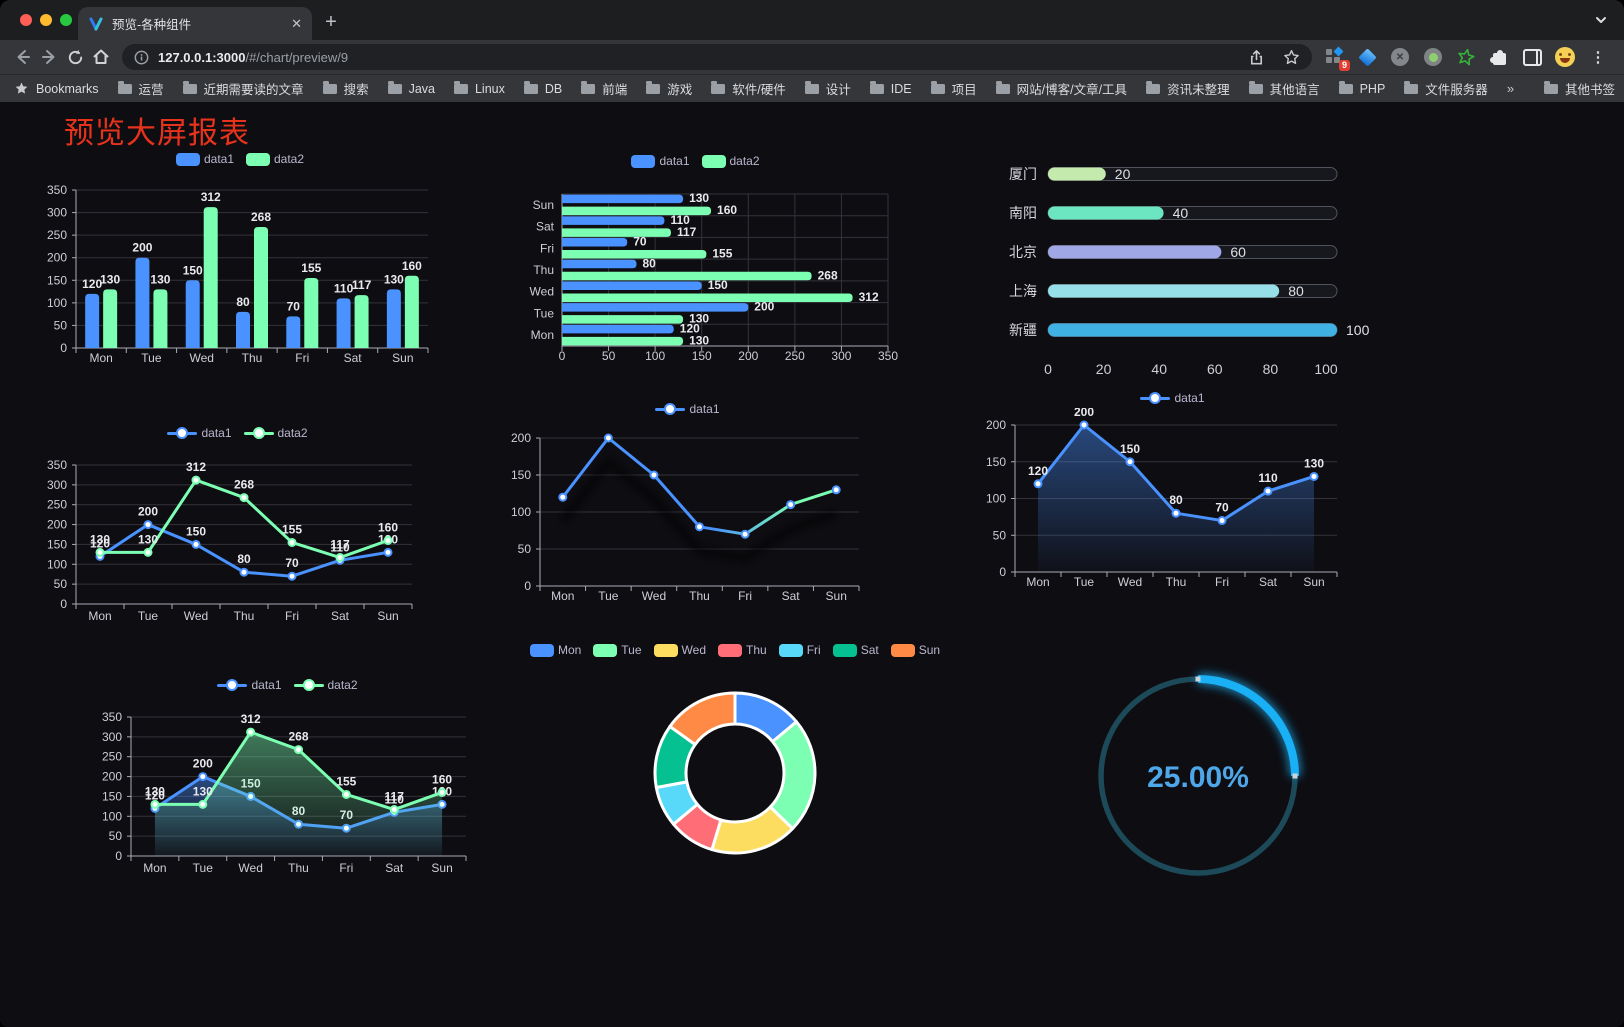 Image resolution: width=1624 pixels, height=1027 pixels. Describe the element at coordinates (1510, 88) in the screenshot. I see `bookmarks-overflow-chevron: »` at that location.